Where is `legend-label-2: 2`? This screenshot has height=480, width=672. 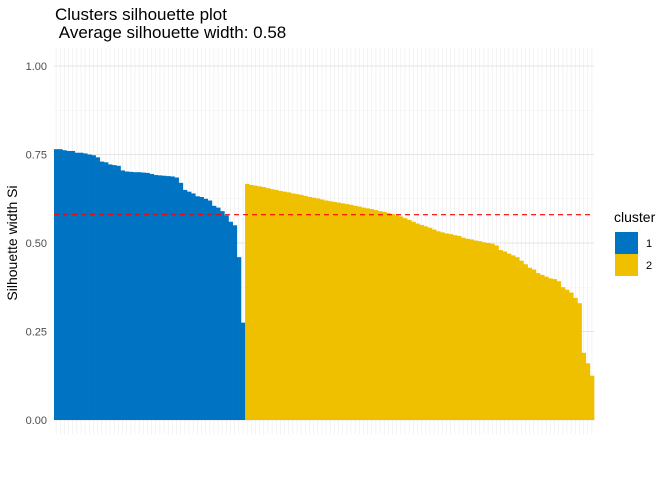 legend-label-2: 2 is located at coordinates (649, 266).